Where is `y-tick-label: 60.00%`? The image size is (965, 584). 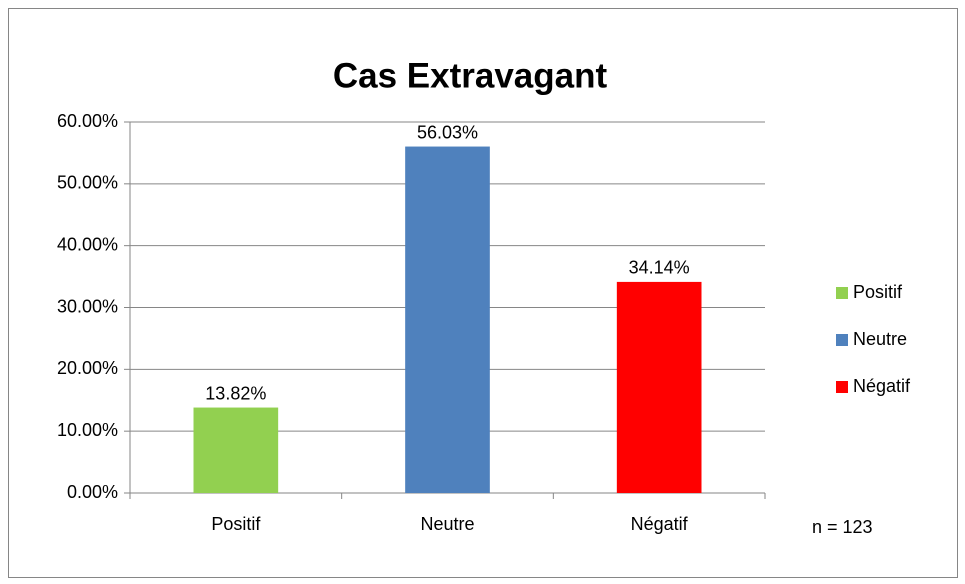 y-tick-label: 60.00% is located at coordinates (87, 121).